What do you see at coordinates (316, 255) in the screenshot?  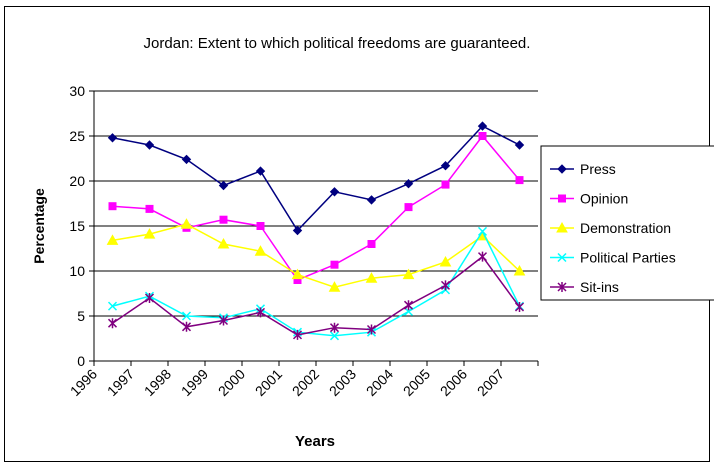 I see `series-line-demonstration` at bounding box center [316, 255].